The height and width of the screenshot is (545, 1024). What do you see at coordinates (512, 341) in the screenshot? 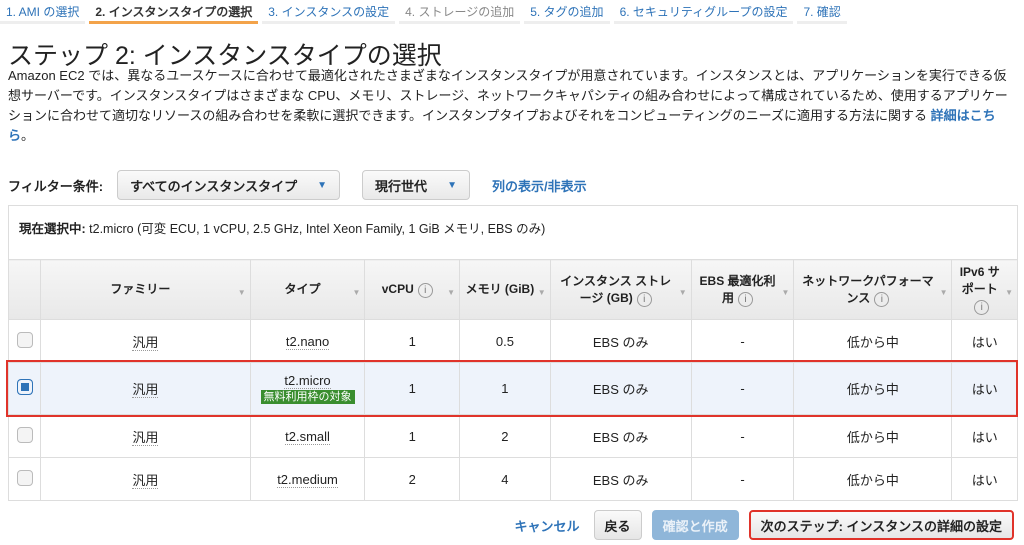
I see `table-row: 汎用 t2.nano 1 0.5 EBS のみ - 低から中 はい` at bounding box center [512, 341].